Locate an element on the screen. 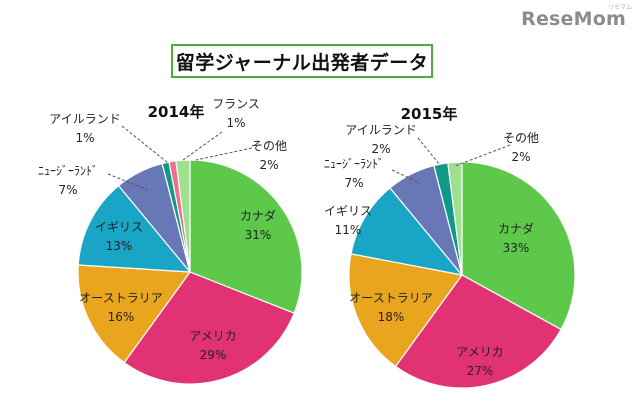 The width and height of the screenshot is (640, 410). chart-title-box: 留学ジャーナル出発者データ is located at coordinates (302, 61).